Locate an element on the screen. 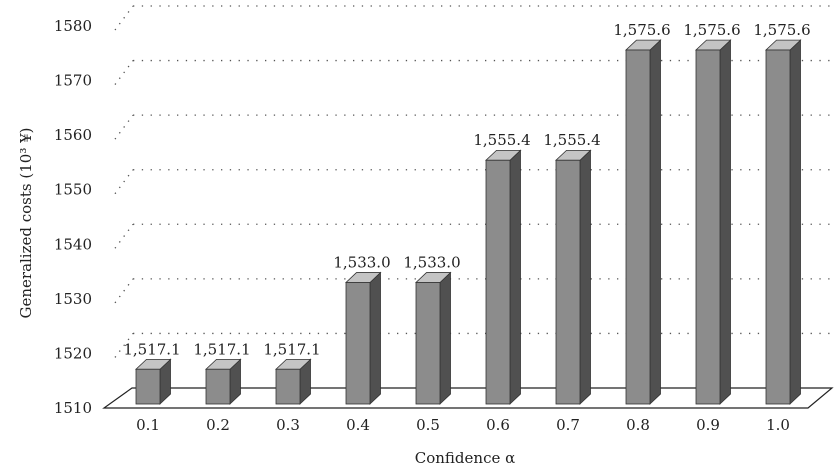 This screenshot has height=471, width=834. y-tick-label: 1530 is located at coordinates (73, 299).